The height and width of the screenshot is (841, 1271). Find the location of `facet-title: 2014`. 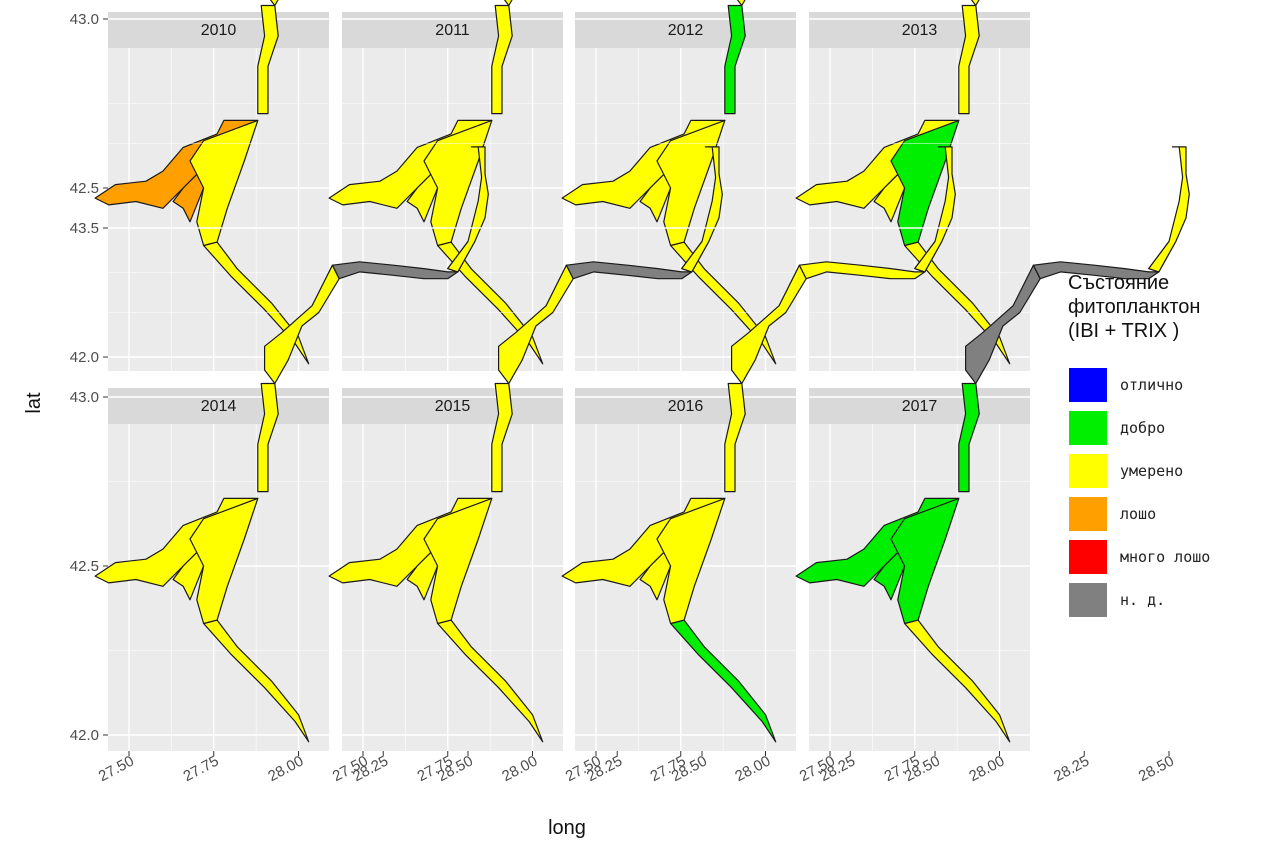

facet-title: 2014 is located at coordinates (219, 406).